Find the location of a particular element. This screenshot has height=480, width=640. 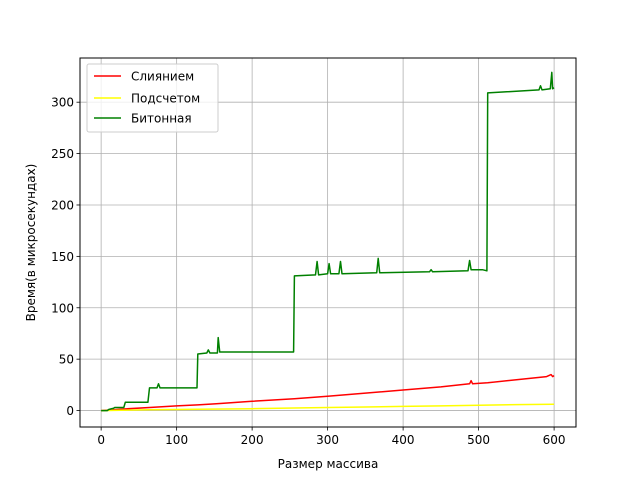

y-tick-label: 300 is located at coordinates (62, 103).